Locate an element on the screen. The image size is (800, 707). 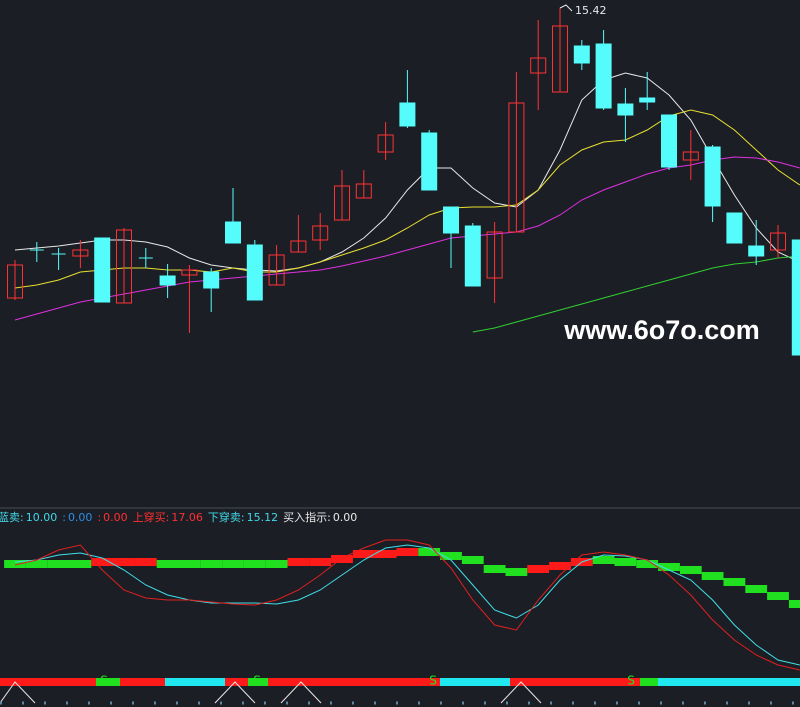
legend-label: 买入指示: is located at coordinates (307, 517).